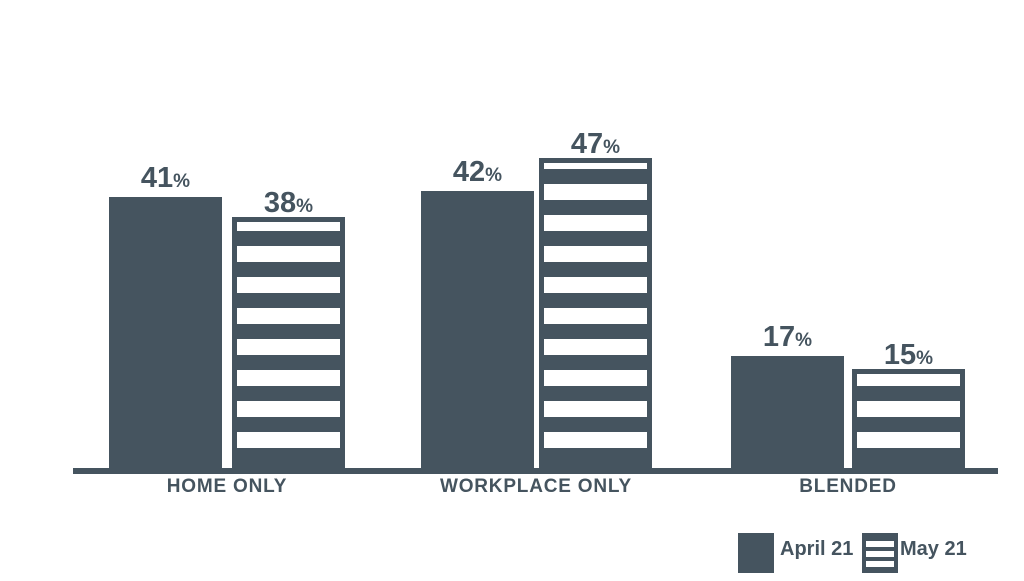 The image size is (1024, 581). I want to click on x-axis-line, so click(535, 471).